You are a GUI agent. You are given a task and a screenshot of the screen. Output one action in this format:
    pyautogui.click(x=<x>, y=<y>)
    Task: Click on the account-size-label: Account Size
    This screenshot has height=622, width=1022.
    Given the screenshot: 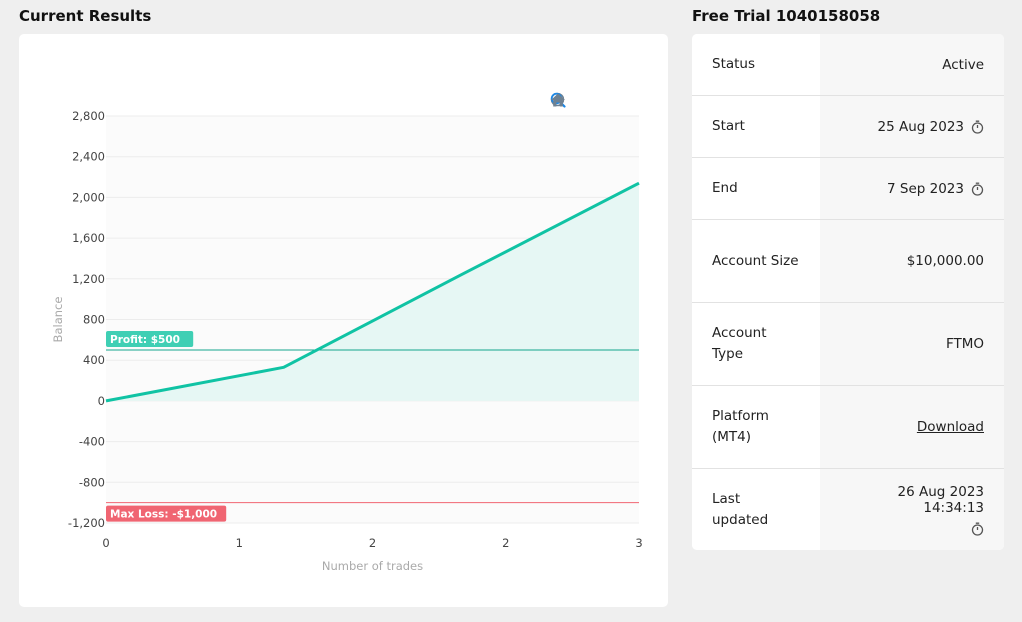 What is the action you would take?
    pyautogui.click(x=756, y=261)
    